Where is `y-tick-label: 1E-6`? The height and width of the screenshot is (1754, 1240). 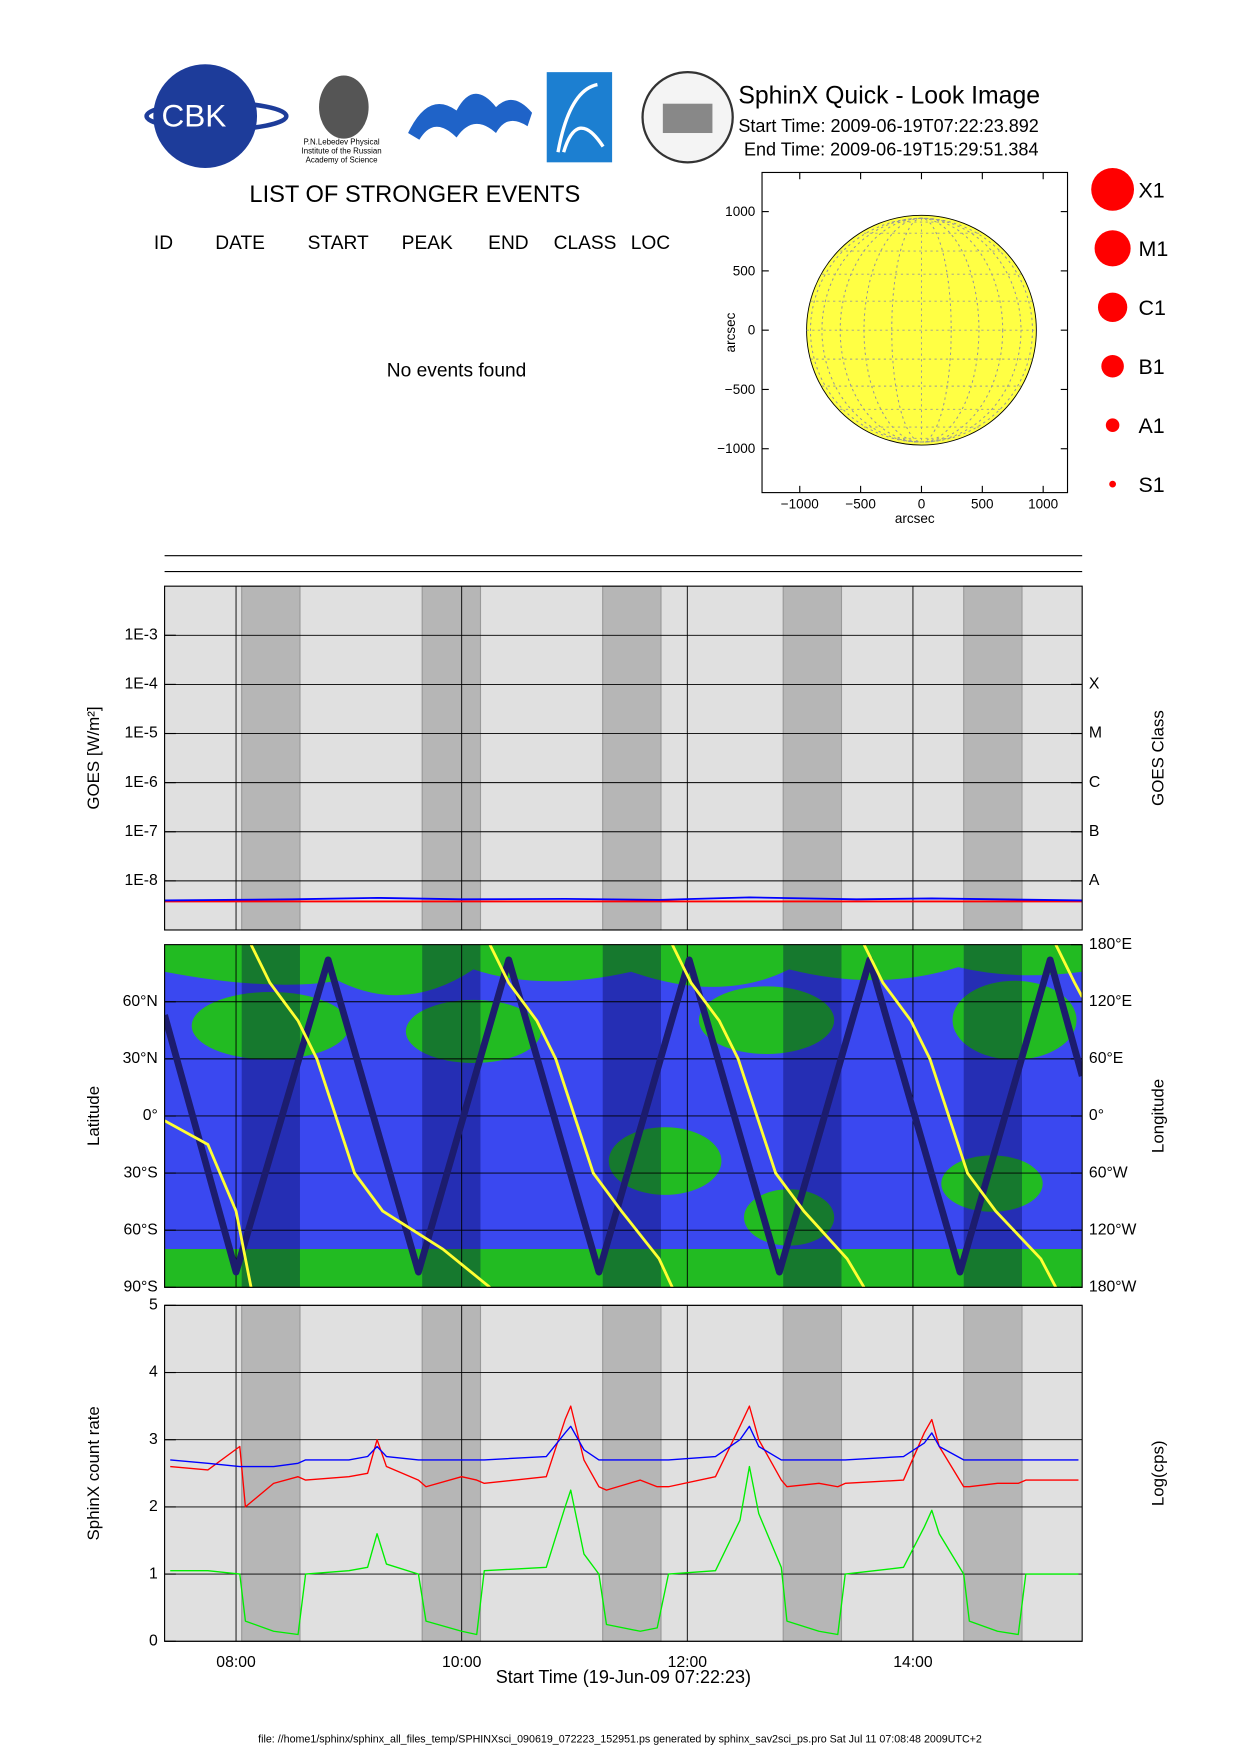
y-tick-label: 1E-6 is located at coordinates (142, 782).